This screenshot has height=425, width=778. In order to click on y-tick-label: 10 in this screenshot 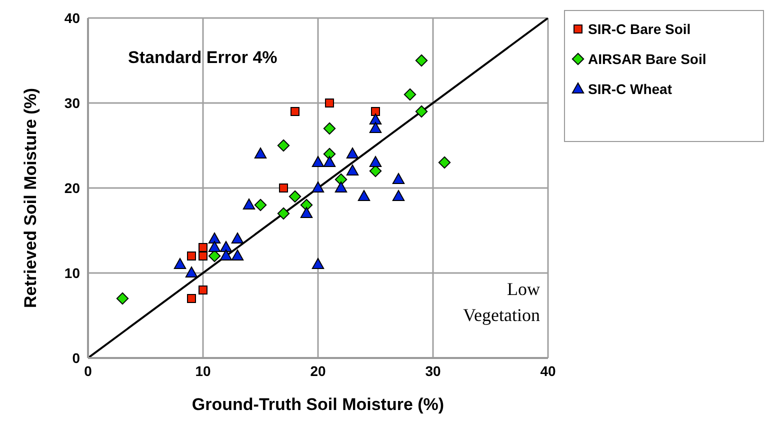, I will do `click(72, 272)`.